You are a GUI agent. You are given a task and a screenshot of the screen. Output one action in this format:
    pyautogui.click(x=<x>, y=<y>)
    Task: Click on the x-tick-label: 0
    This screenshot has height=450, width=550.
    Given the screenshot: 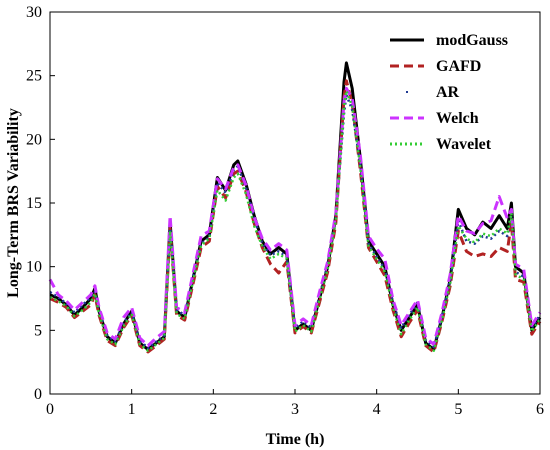 What is the action you would take?
    pyautogui.click(x=50, y=409)
    